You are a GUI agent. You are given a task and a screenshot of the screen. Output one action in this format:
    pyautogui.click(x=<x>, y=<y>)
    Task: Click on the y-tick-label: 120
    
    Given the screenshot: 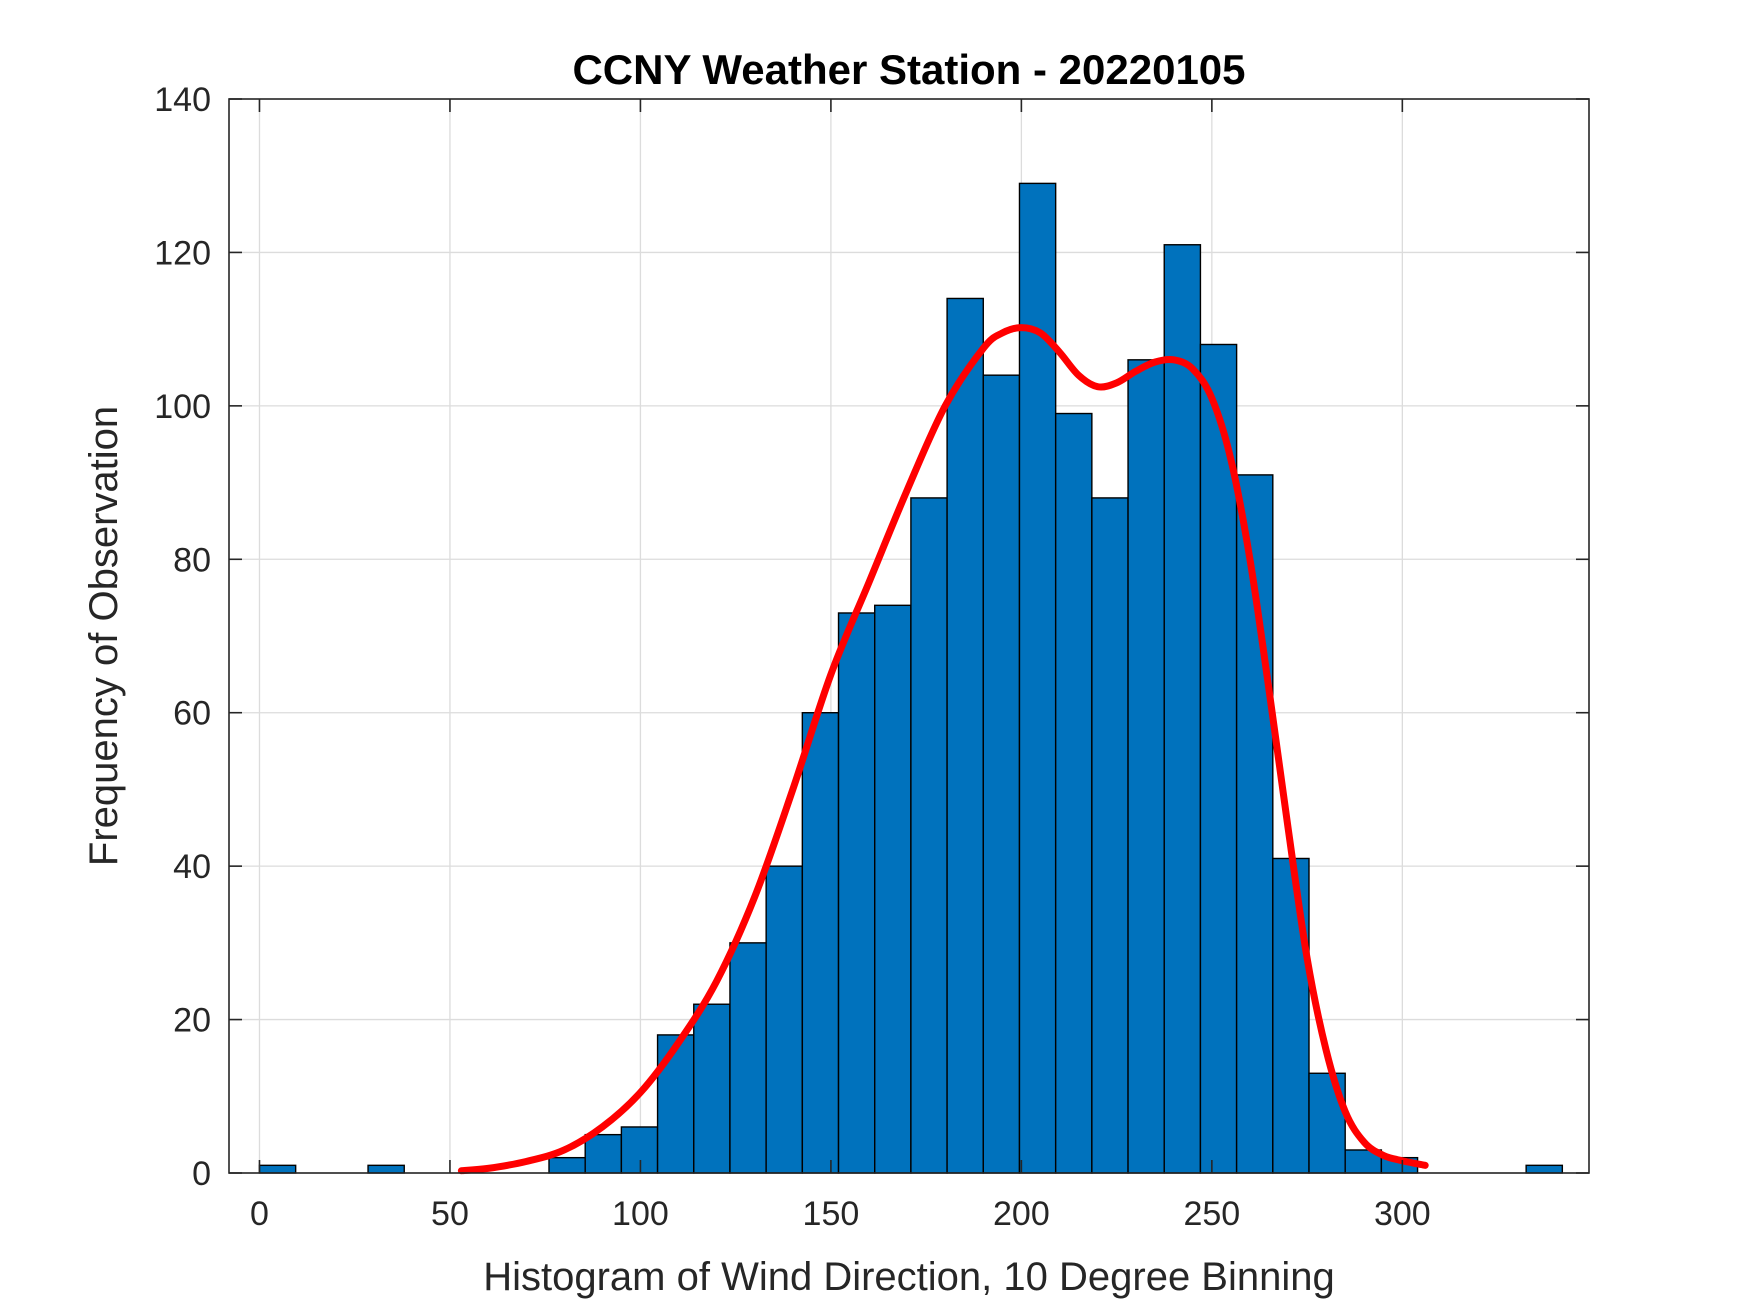 What is the action you would take?
    pyautogui.click(x=182, y=253)
    